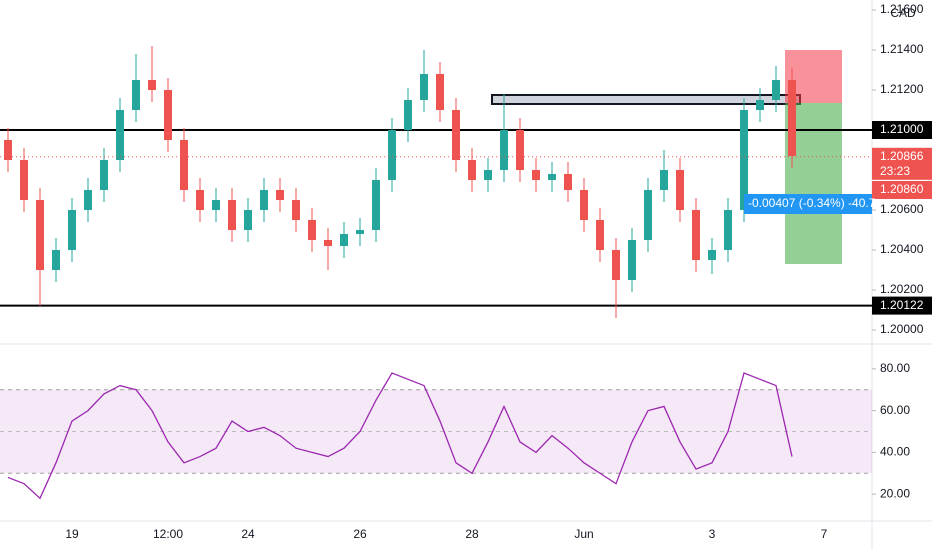 The height and width of the screenshot is (550, 932). Describe the element at coordinates (360, 534) in the screenshot. I see `time-label: 26` at that location.